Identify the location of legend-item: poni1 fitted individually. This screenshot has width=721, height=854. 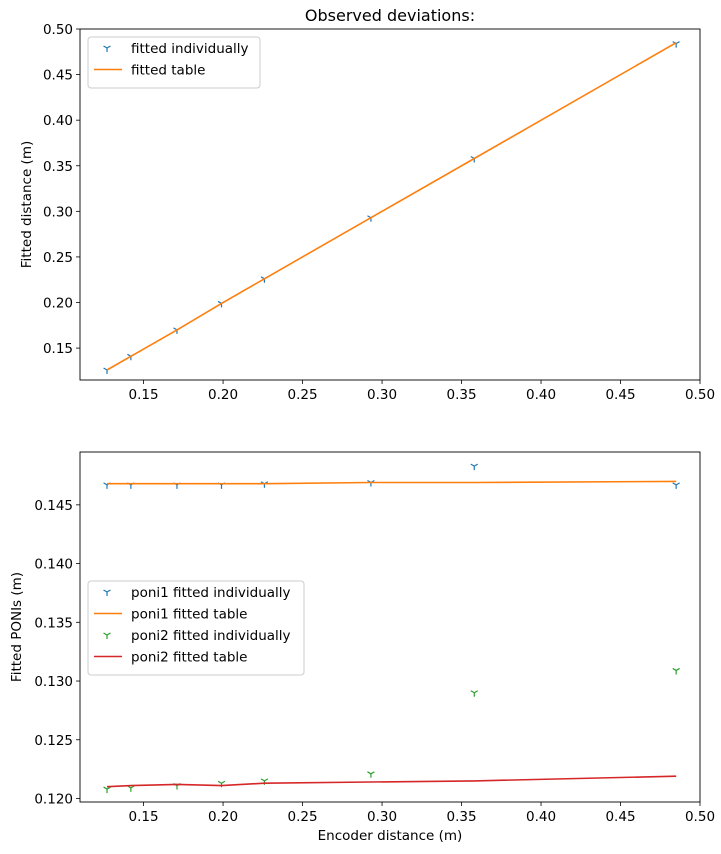
(197, 593).